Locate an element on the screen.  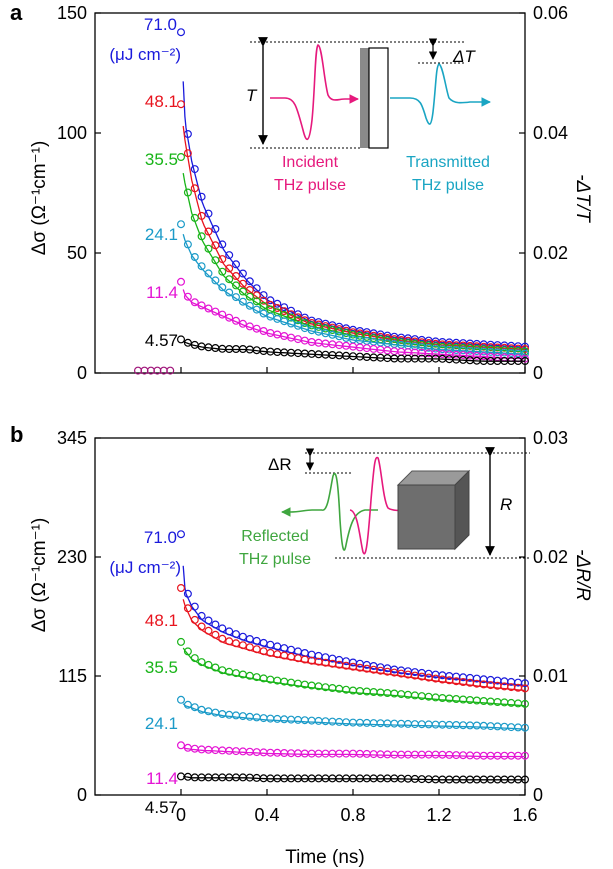
inset-b-incident-pulse is located at coordinates (391, 505).